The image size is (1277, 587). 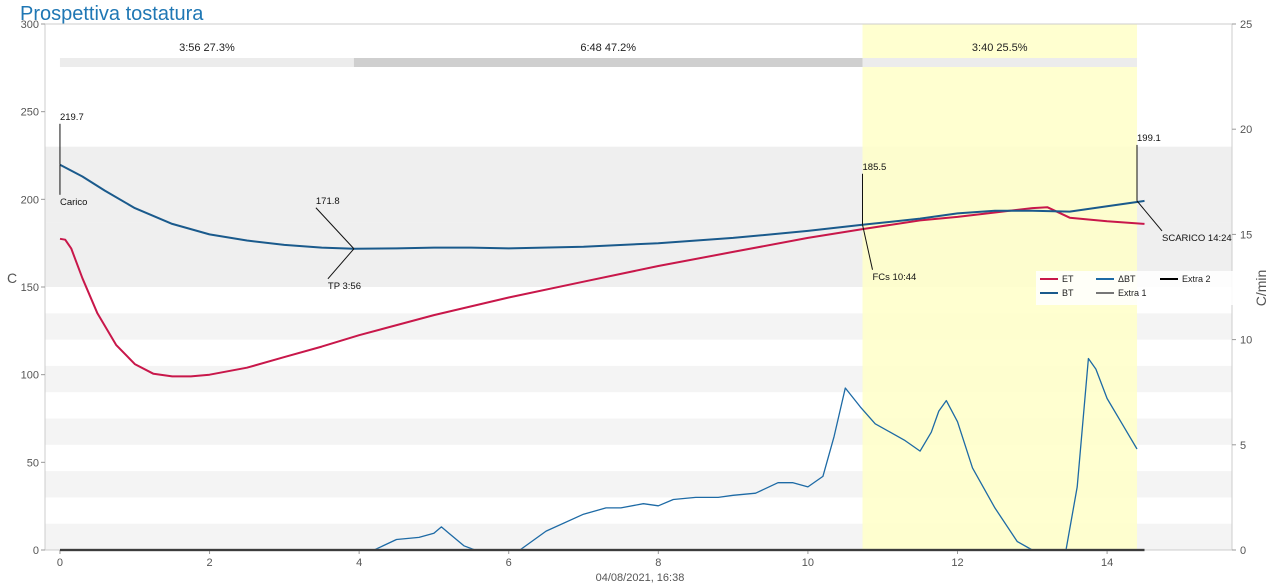 What do you see at coordinates (72, 117) in the screenshot?
I see `annotation-value: 219.7` at bounding box center [72, 117].